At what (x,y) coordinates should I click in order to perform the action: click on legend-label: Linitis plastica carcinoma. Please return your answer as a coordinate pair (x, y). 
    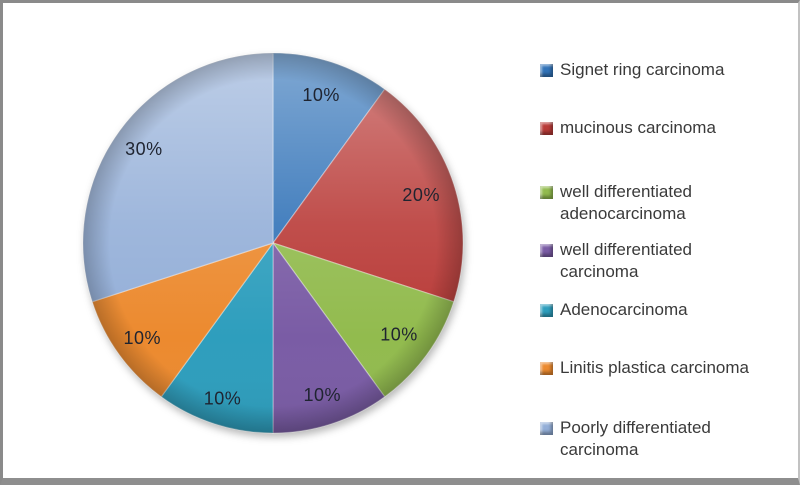
    Looking at the image, I should click on (654, 367).